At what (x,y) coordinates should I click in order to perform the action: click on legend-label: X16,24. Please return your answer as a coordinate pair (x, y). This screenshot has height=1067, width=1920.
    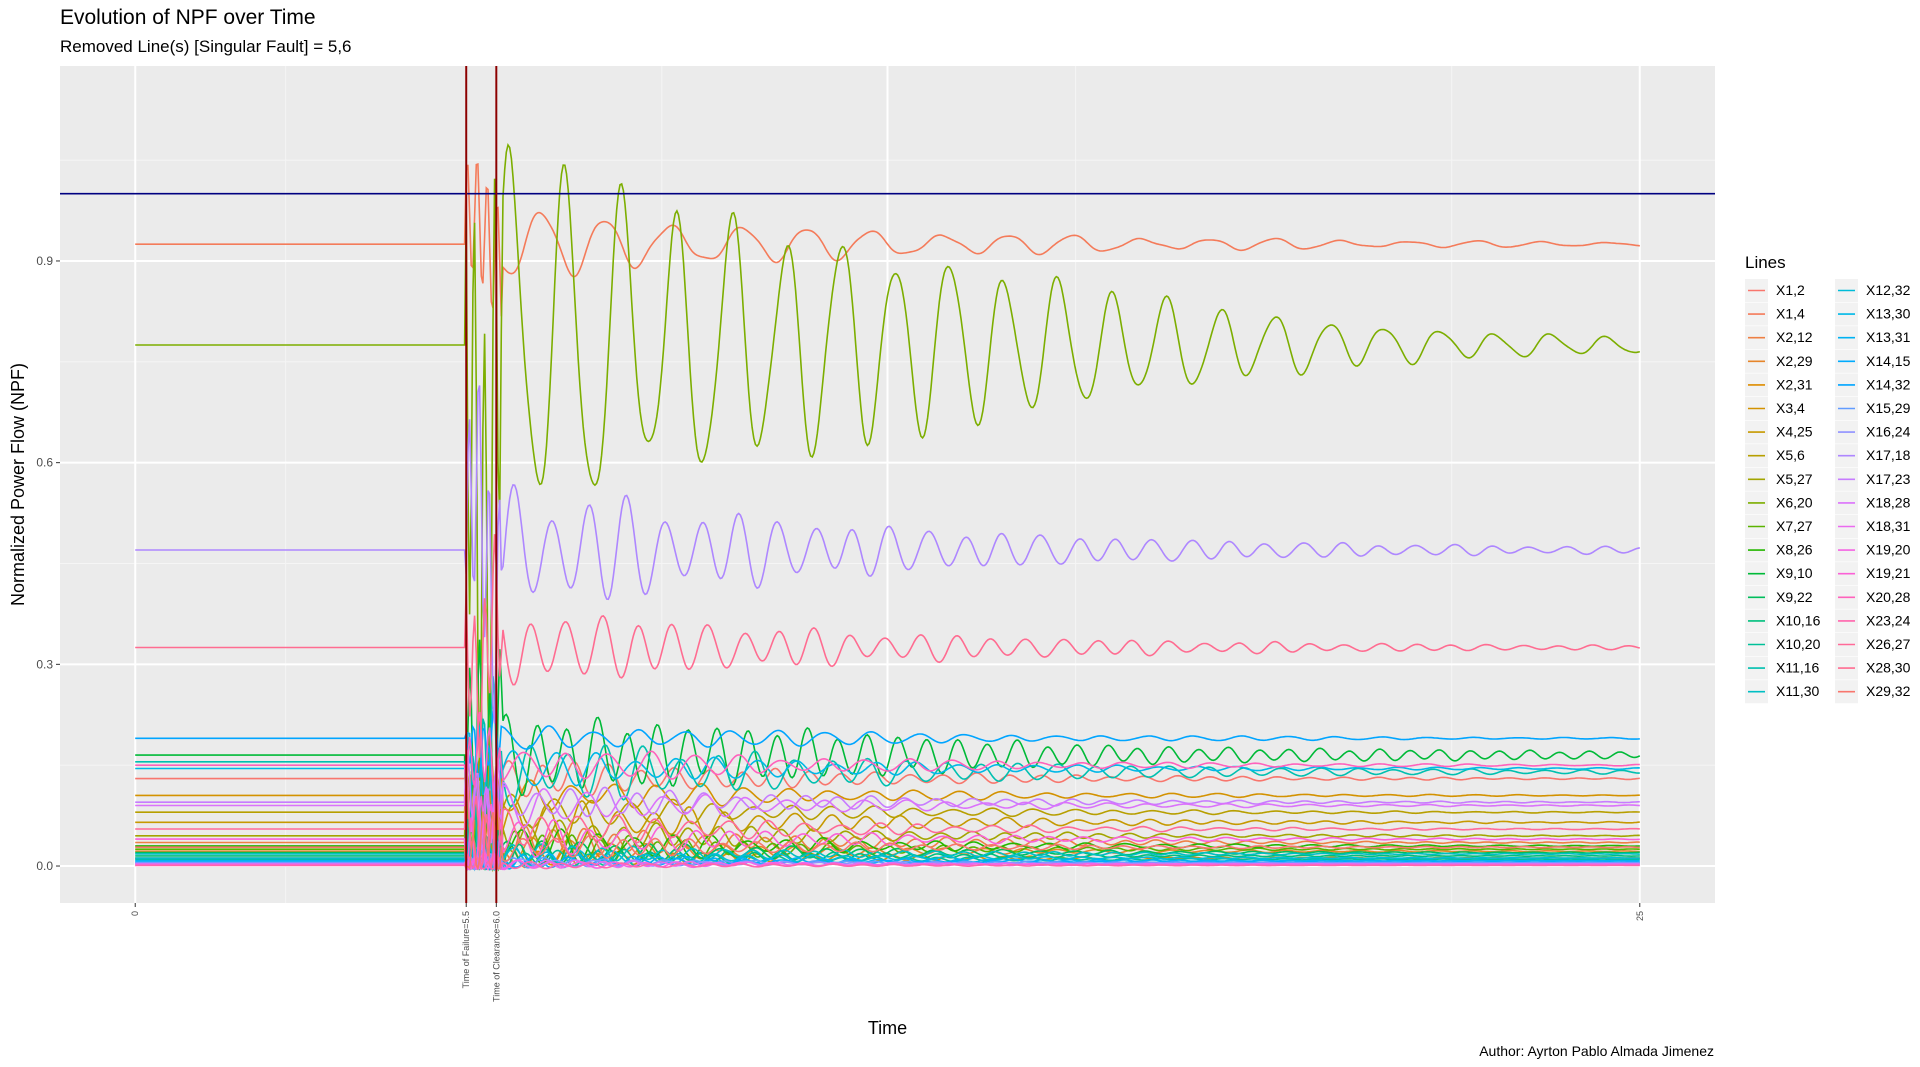
    Looking at the image, I should click on (1888, 432).